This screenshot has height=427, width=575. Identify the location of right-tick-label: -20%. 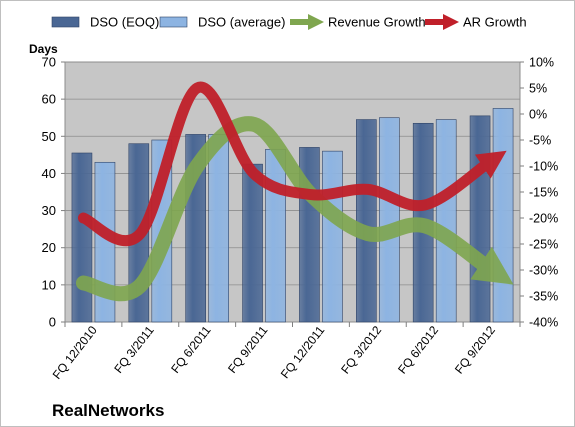
(543, 219).